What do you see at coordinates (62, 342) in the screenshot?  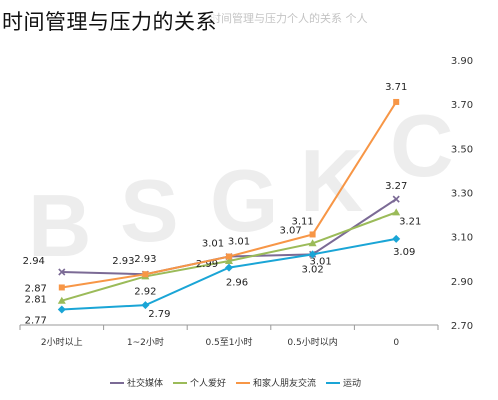 I see `x-category-label: 2小时以上` at bounding box center [62, 342].